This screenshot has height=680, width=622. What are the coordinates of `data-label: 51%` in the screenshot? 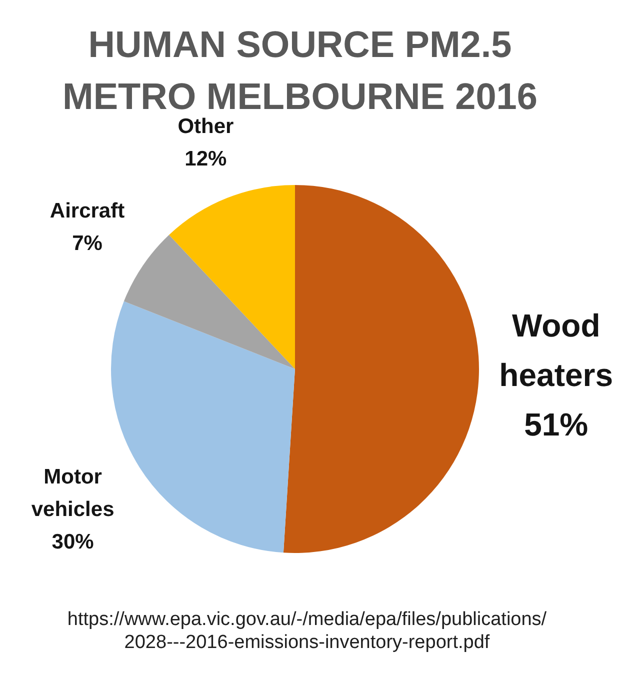 It's located at (556, 424).